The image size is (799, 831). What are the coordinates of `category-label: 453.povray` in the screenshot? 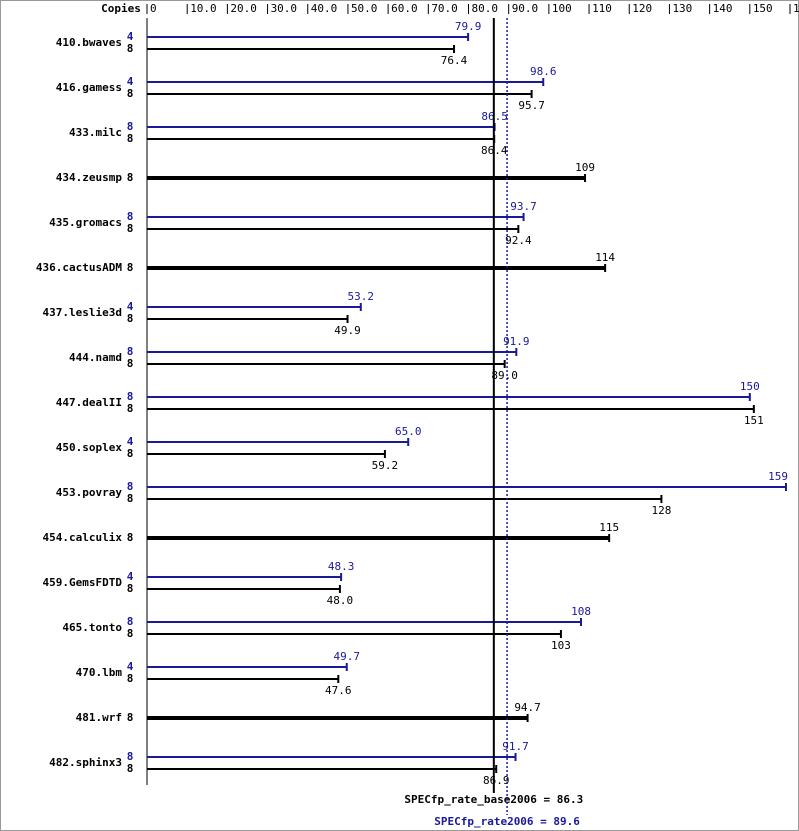 It's located at (89, 492).